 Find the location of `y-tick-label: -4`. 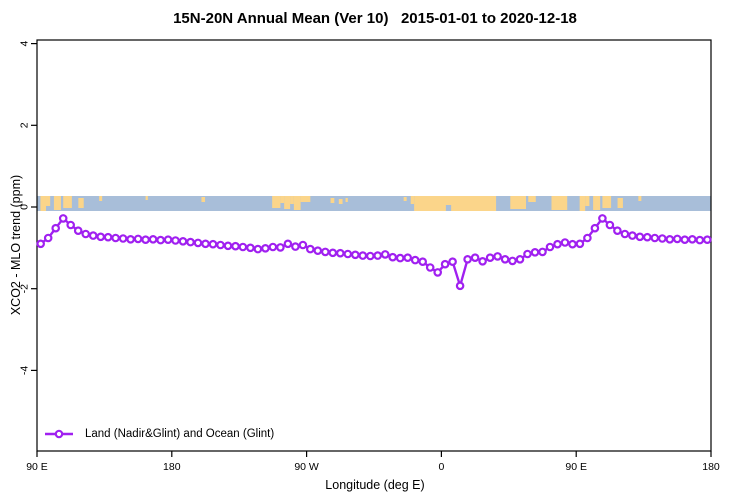

y-tick-label: -4 is located at coordinates (25, 370).